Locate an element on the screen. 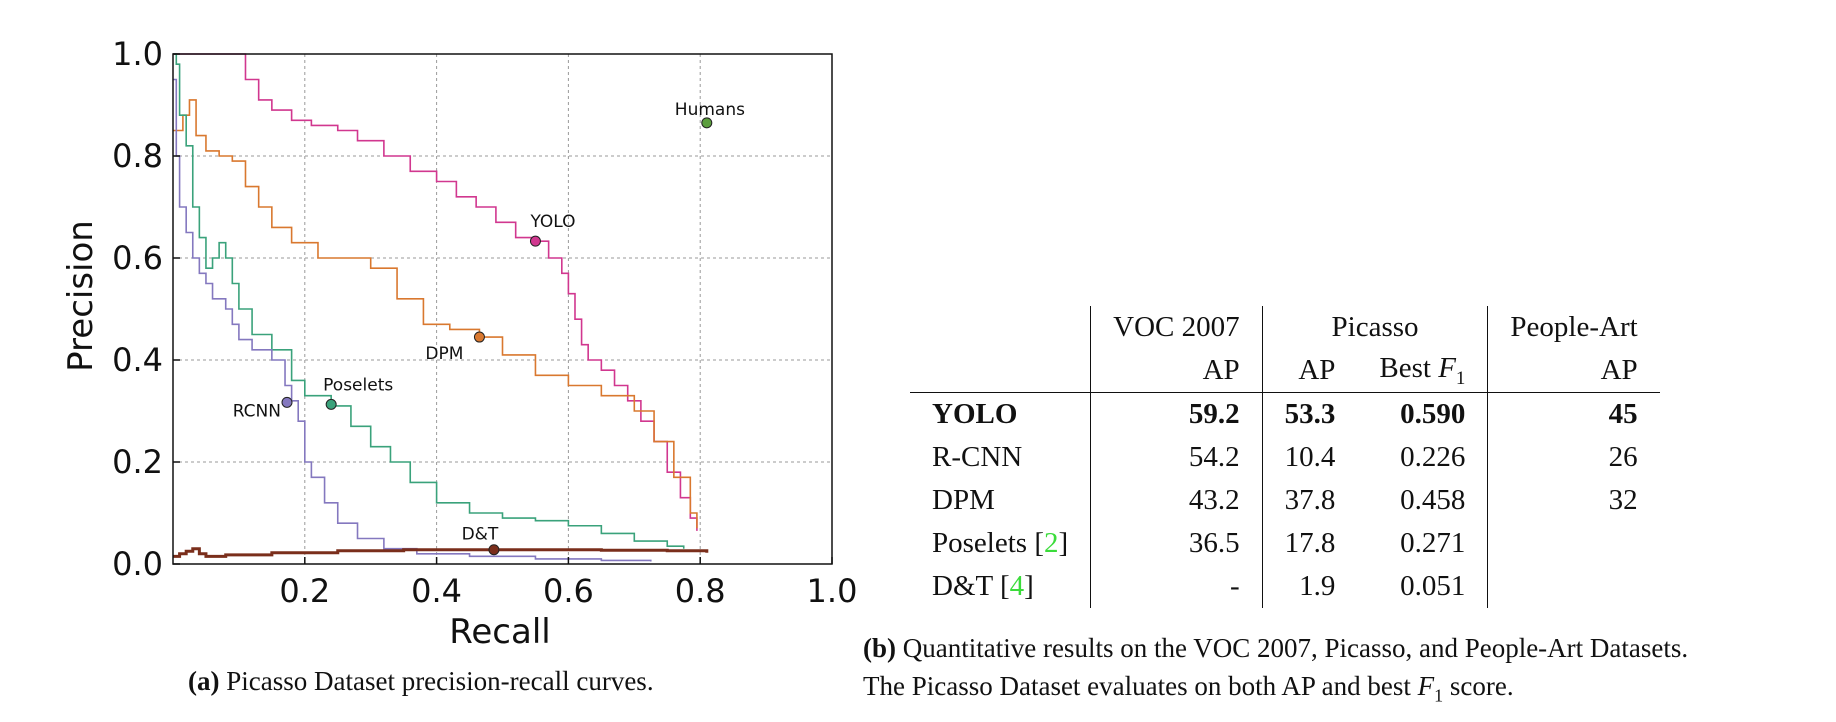 The image size is (1836, 722). table-row: Poselets [2] 36.5 17.8 0.271 is located at coordinates (1285, 543).